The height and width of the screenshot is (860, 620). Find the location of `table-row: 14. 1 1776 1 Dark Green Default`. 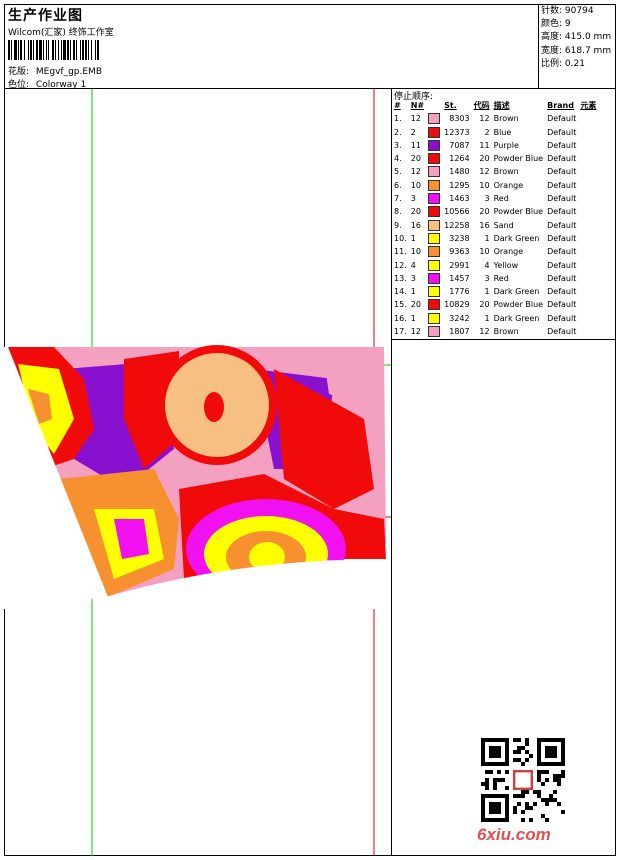

table-row: 14. 1 1776 1 Dark Green Default is located at coordinates (495, 291).